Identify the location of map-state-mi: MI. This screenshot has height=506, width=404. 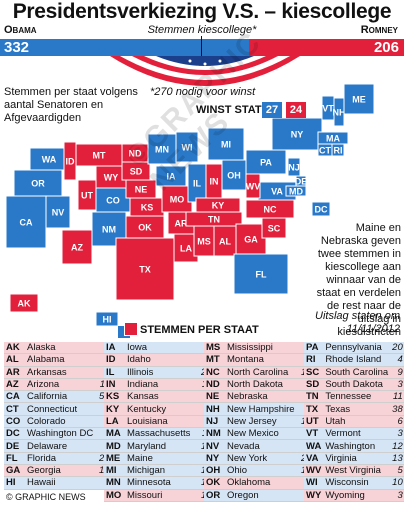
(226, 144).